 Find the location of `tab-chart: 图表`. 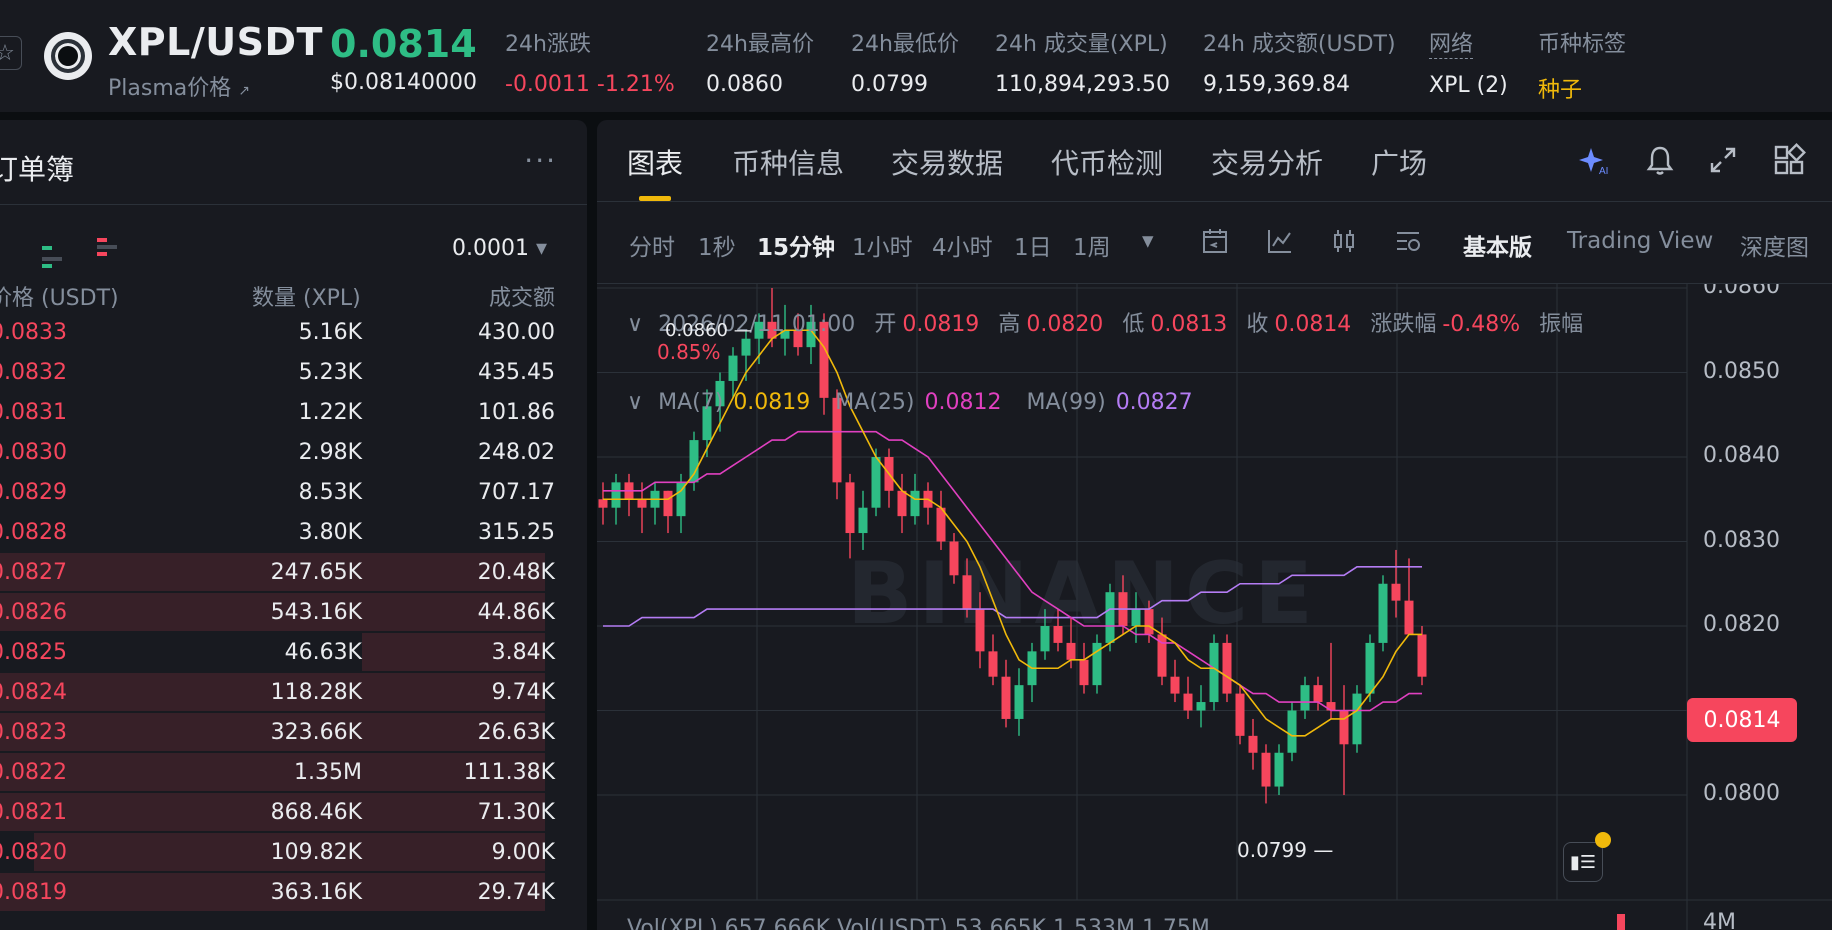

tab-chart: 图表 is located at coordinates (655, 163).